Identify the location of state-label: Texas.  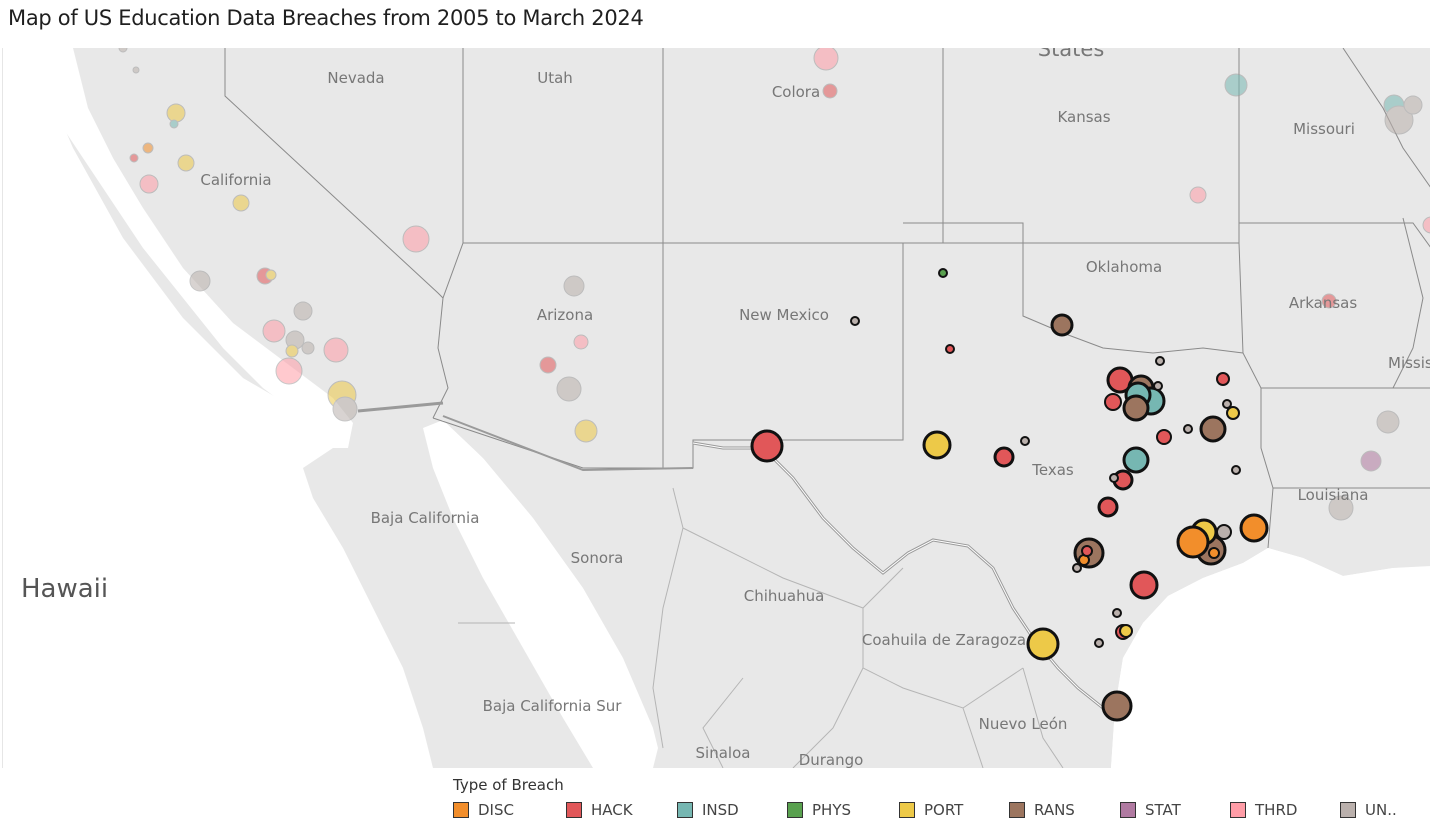
(1052, 470).